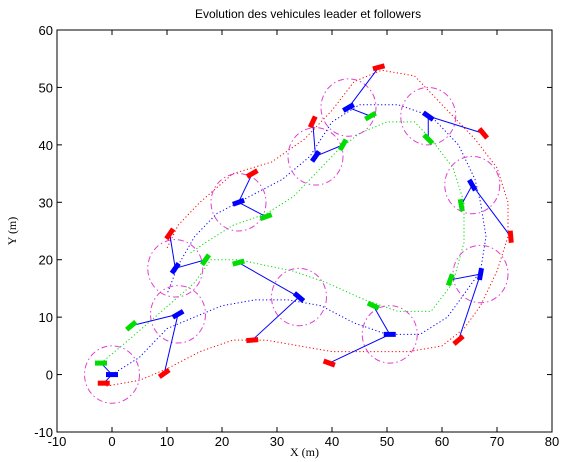 The image size is (561, 462). Describe the element at coordinates (442, 441) in the screenshot. I see `x-tick-label: 60` at that location.